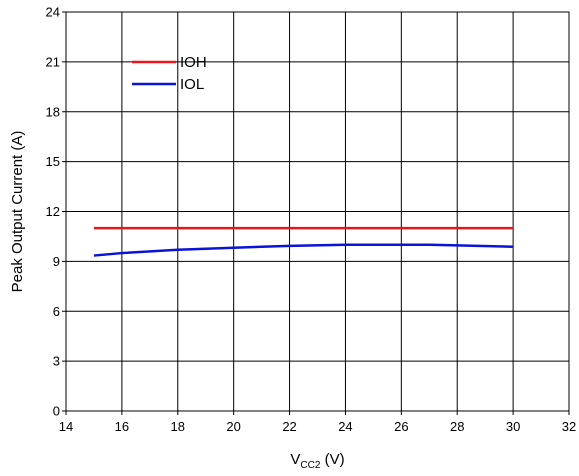  What do you see at coordinates (53, 161) in the screenshot?
I see `y-tick-label: 15` at bounding box center [53, 161].